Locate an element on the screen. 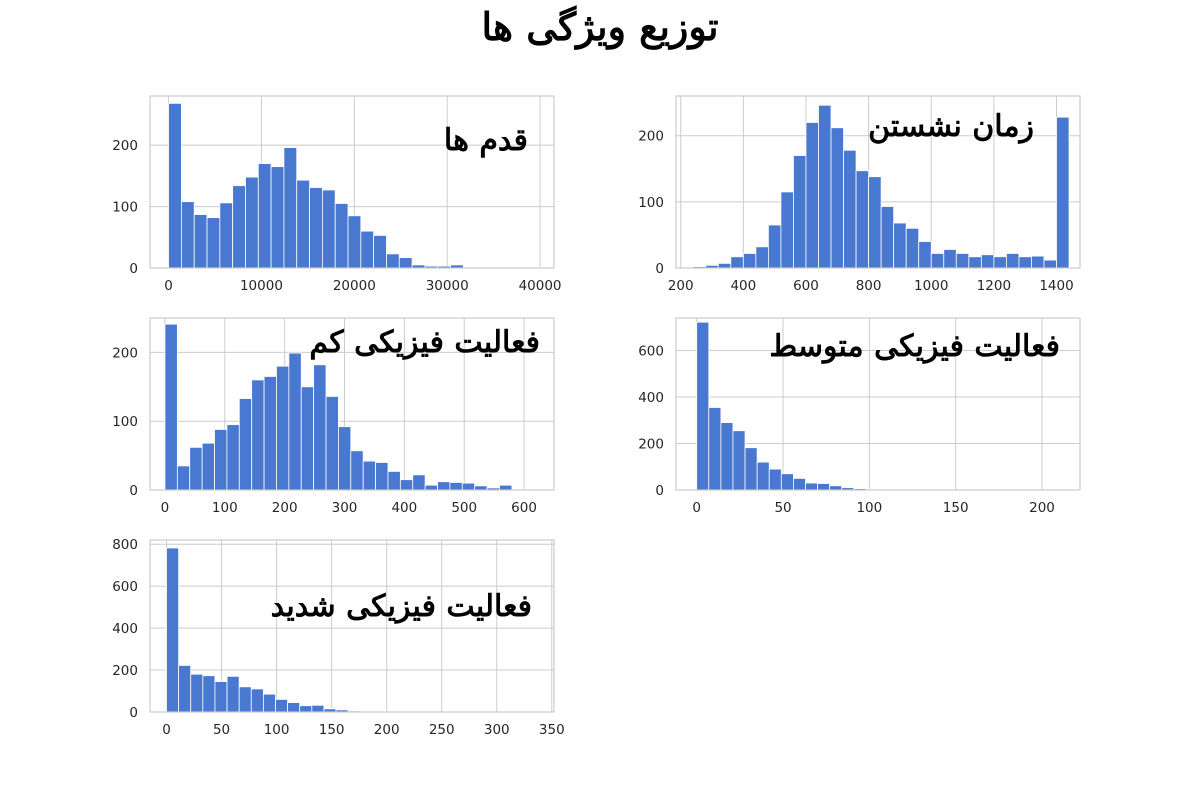 This screenshot has height=800, width=1200. histogram-panel: 0 10000 20000 30000 40000 0 100 200 قدم ها is located at coordinates (337, 194).